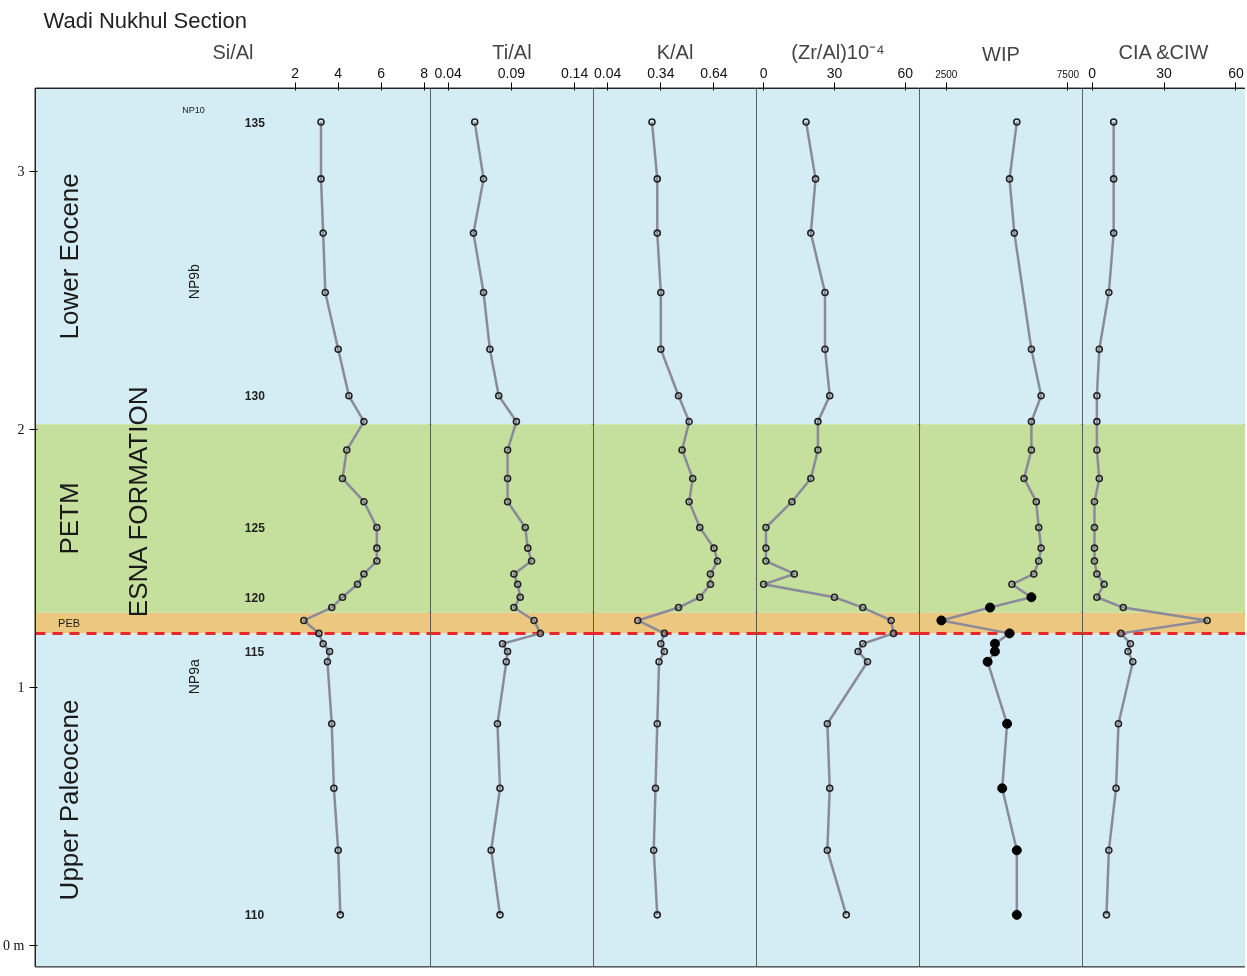 This screenshot has width=1247, height=976. Describe the element at coordinates (69, 518) in the screenshot. I see `band-label: PETM` at that location.